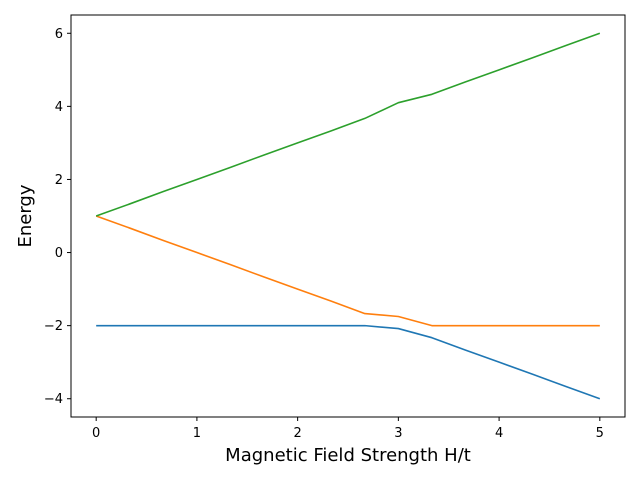 The image size is (640, 480). I want to click on y-tick-label: 4, so click(59, 107).